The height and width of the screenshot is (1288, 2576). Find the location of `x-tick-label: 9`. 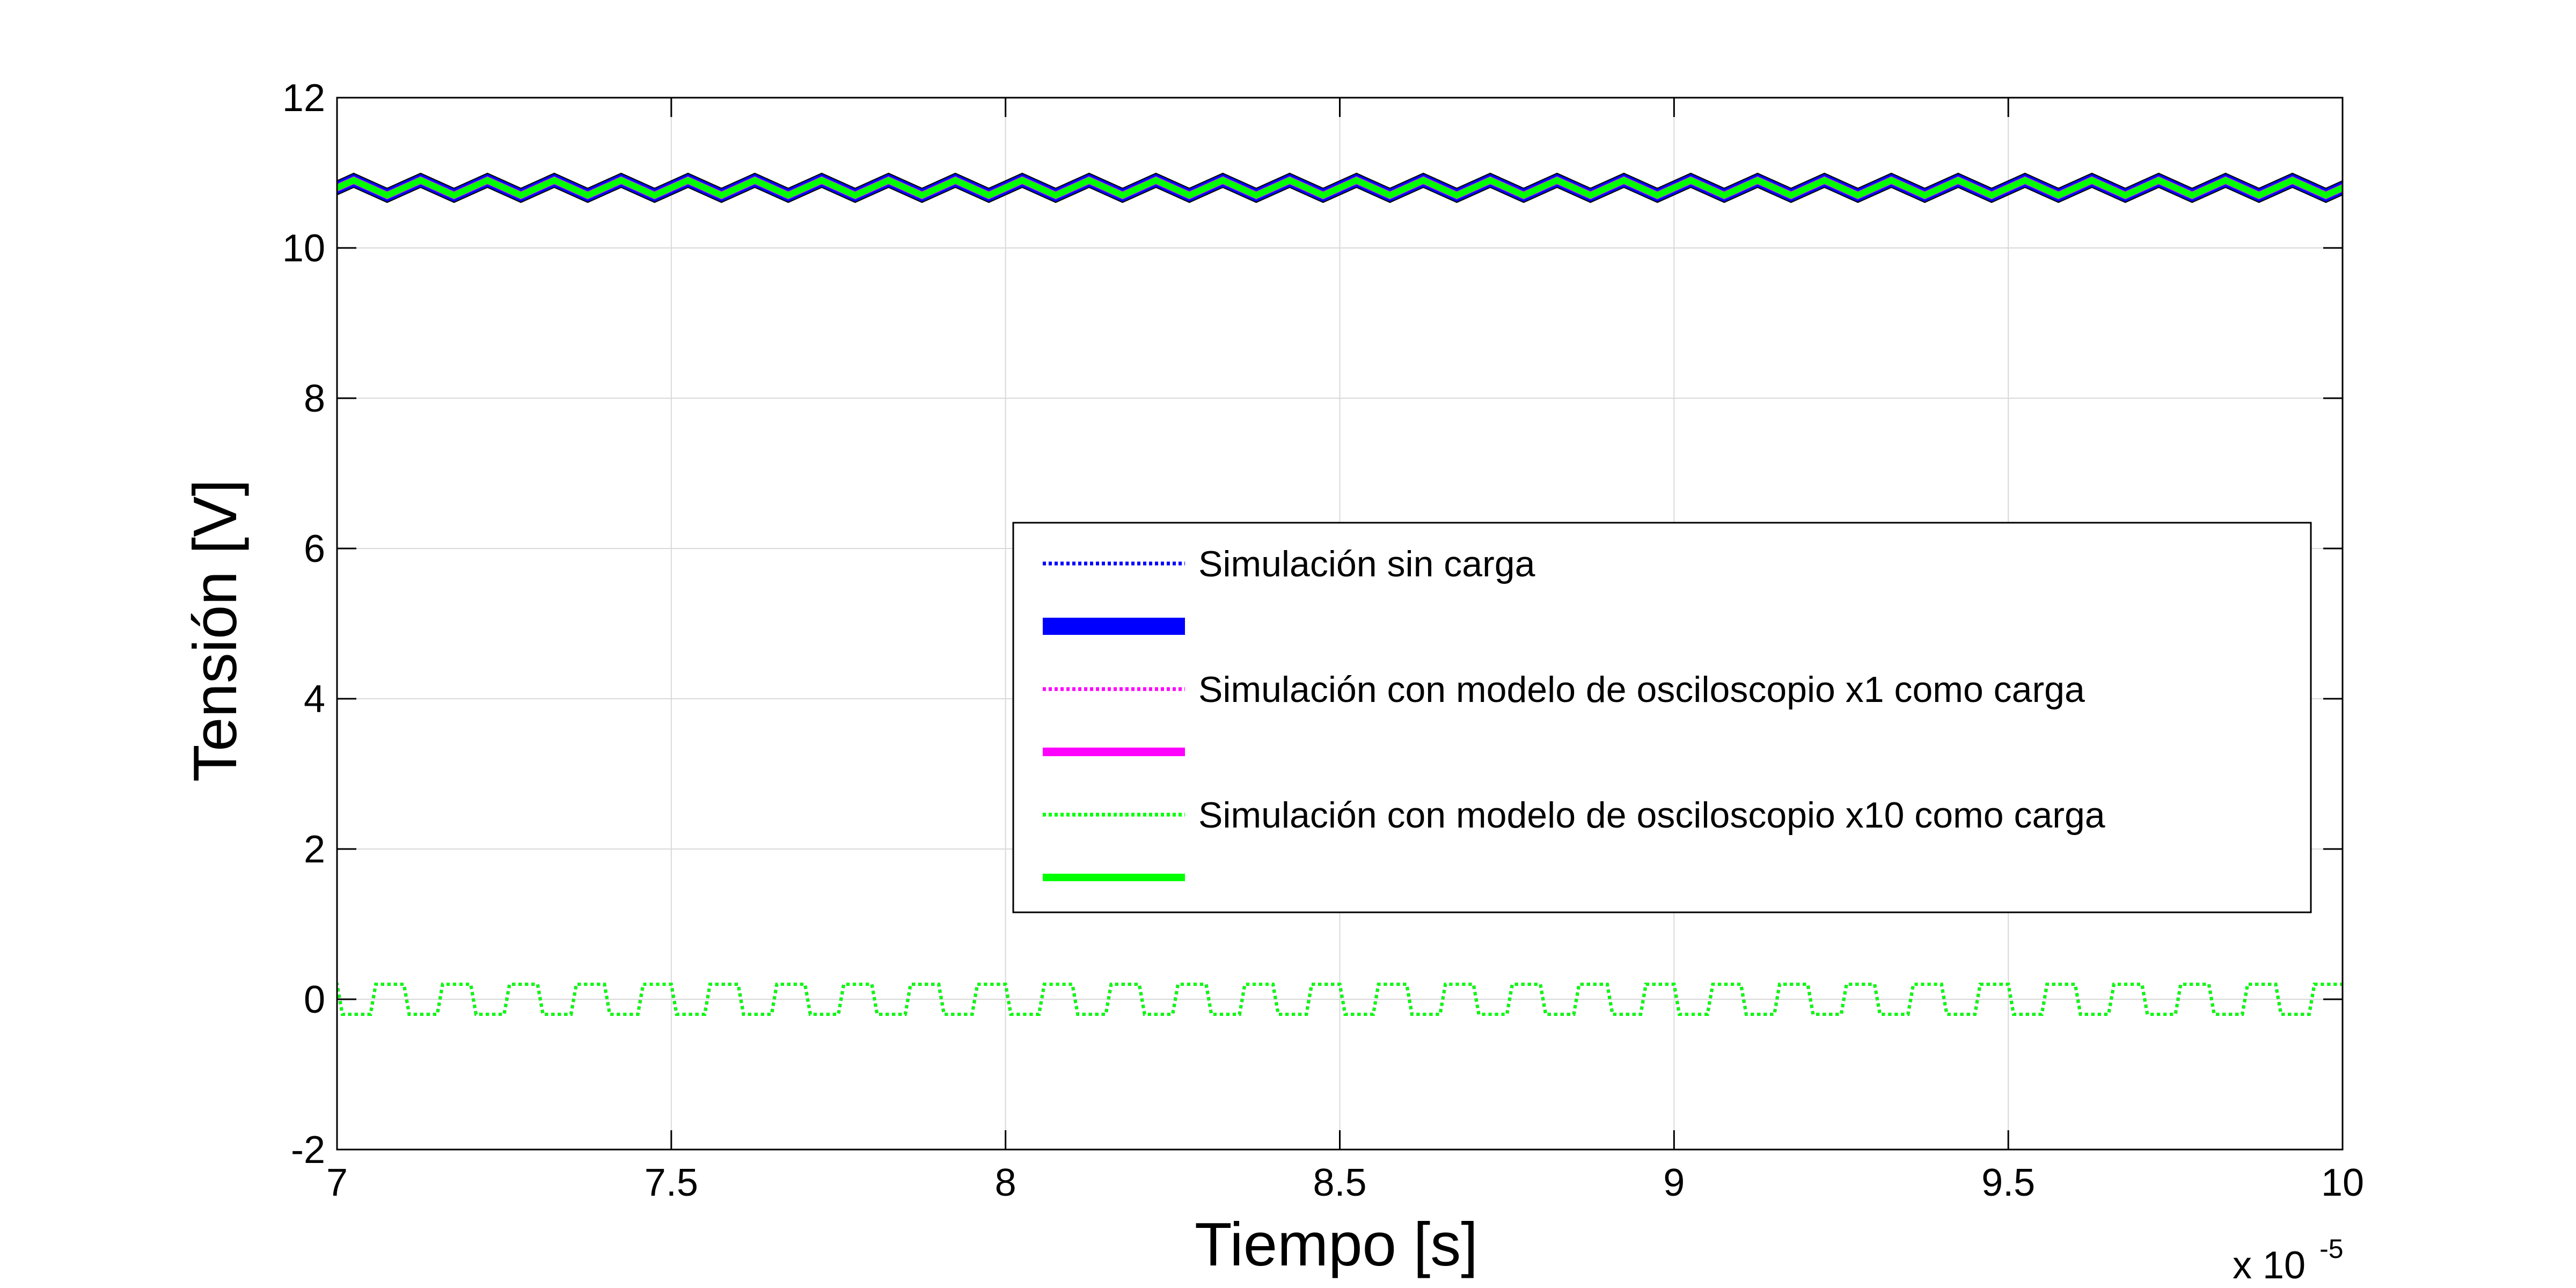

x-tick-label: 9 is located at coordinates (1674, 1182).